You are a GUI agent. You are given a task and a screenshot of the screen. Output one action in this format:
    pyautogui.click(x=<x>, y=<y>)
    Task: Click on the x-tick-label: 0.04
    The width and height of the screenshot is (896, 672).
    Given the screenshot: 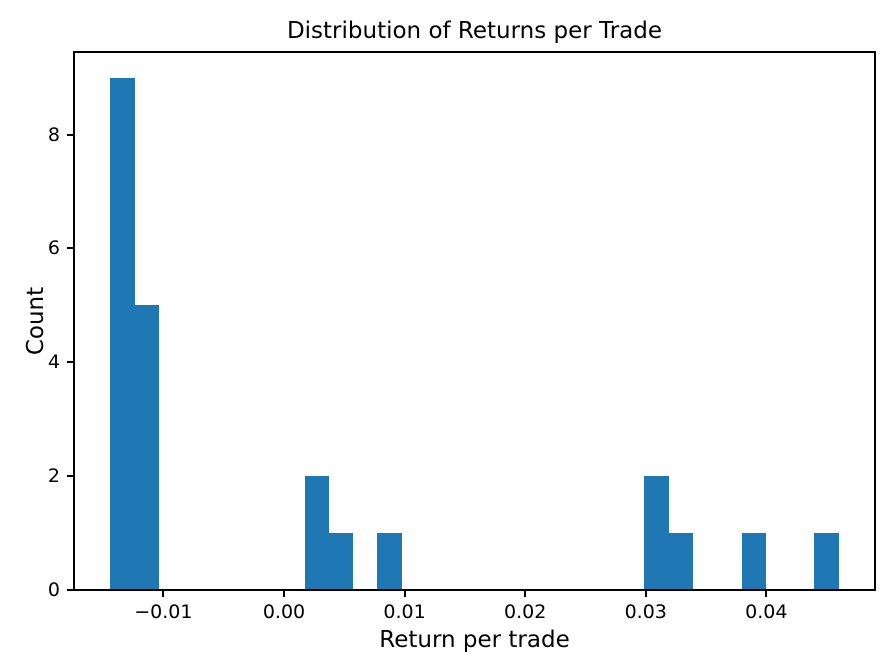 What is the action you would take?
    pyautogui.click(x=766, y=612)
    